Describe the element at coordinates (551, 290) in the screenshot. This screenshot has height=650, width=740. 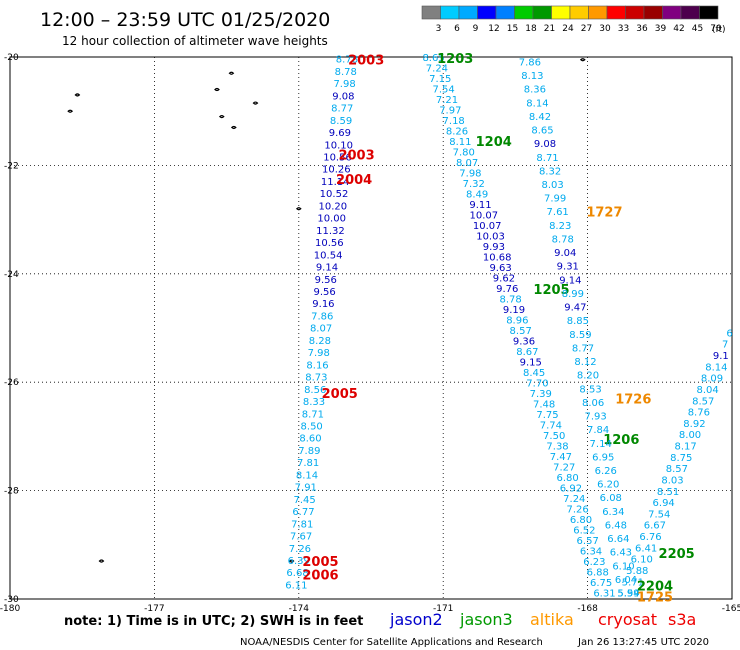
I see `time-label: 1205` at that location.